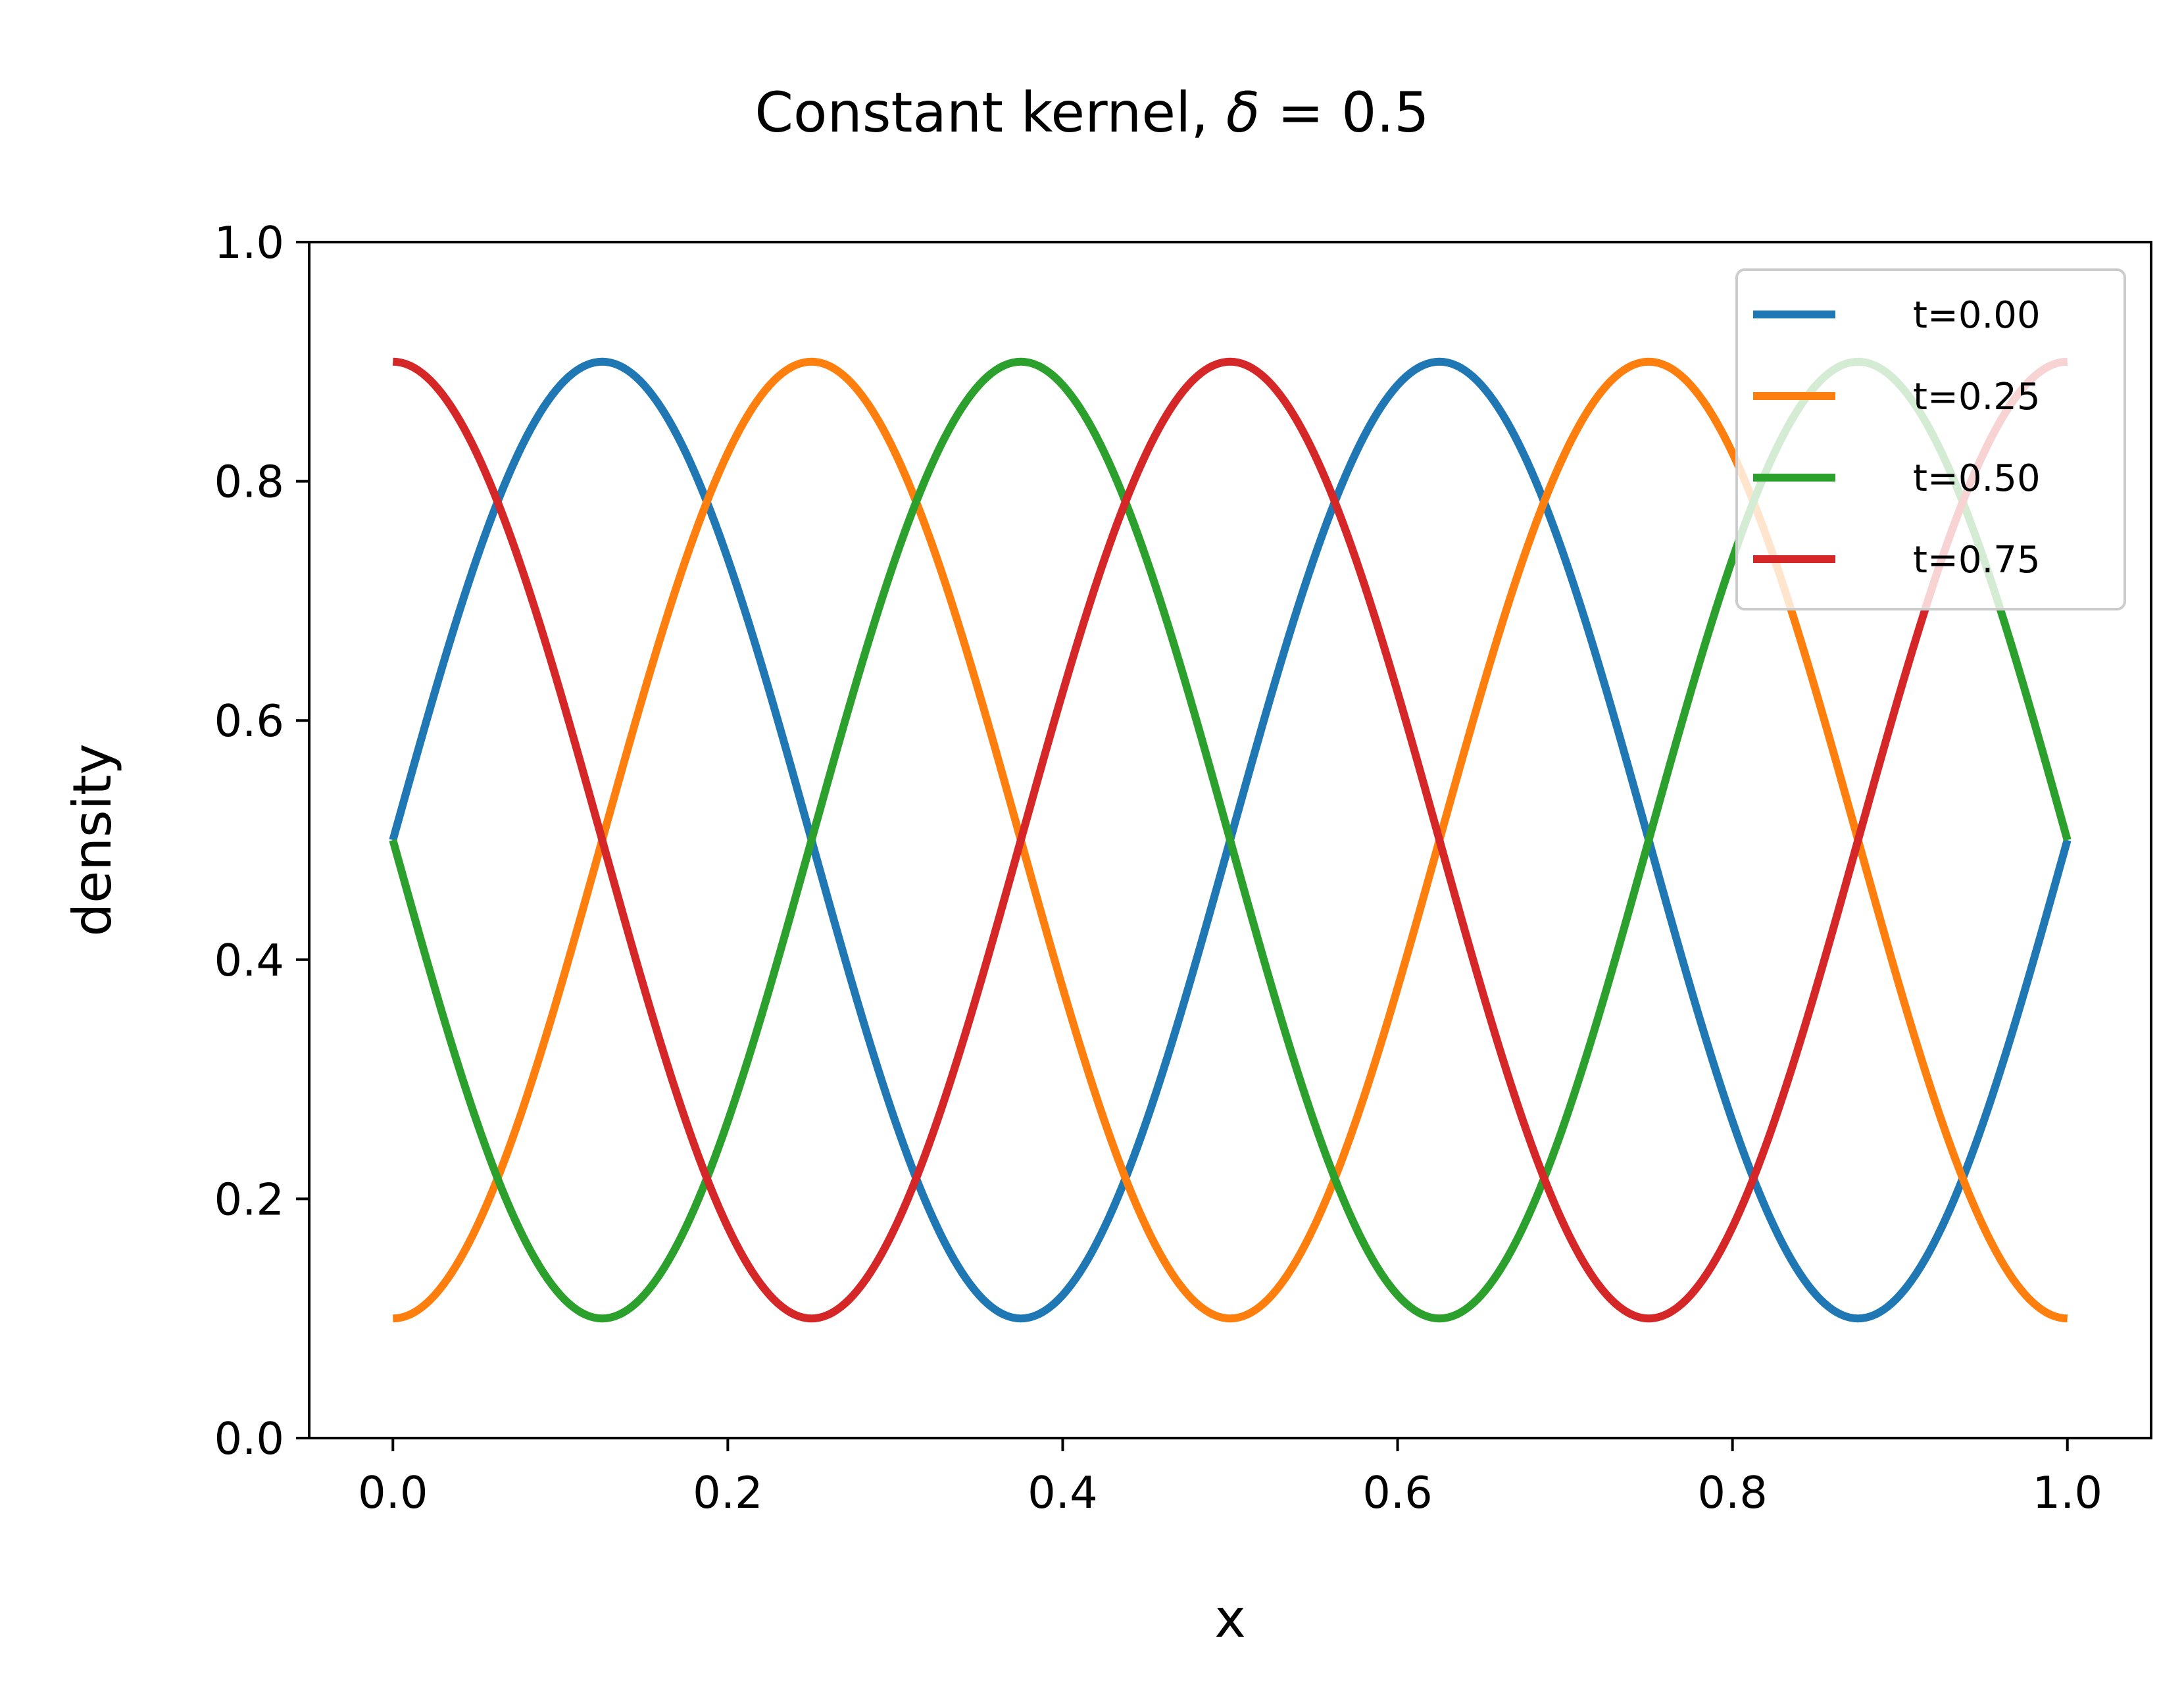 The image size is (2184, 1692). I want to click on y-tick-label: 0.4, so click(249, 961).